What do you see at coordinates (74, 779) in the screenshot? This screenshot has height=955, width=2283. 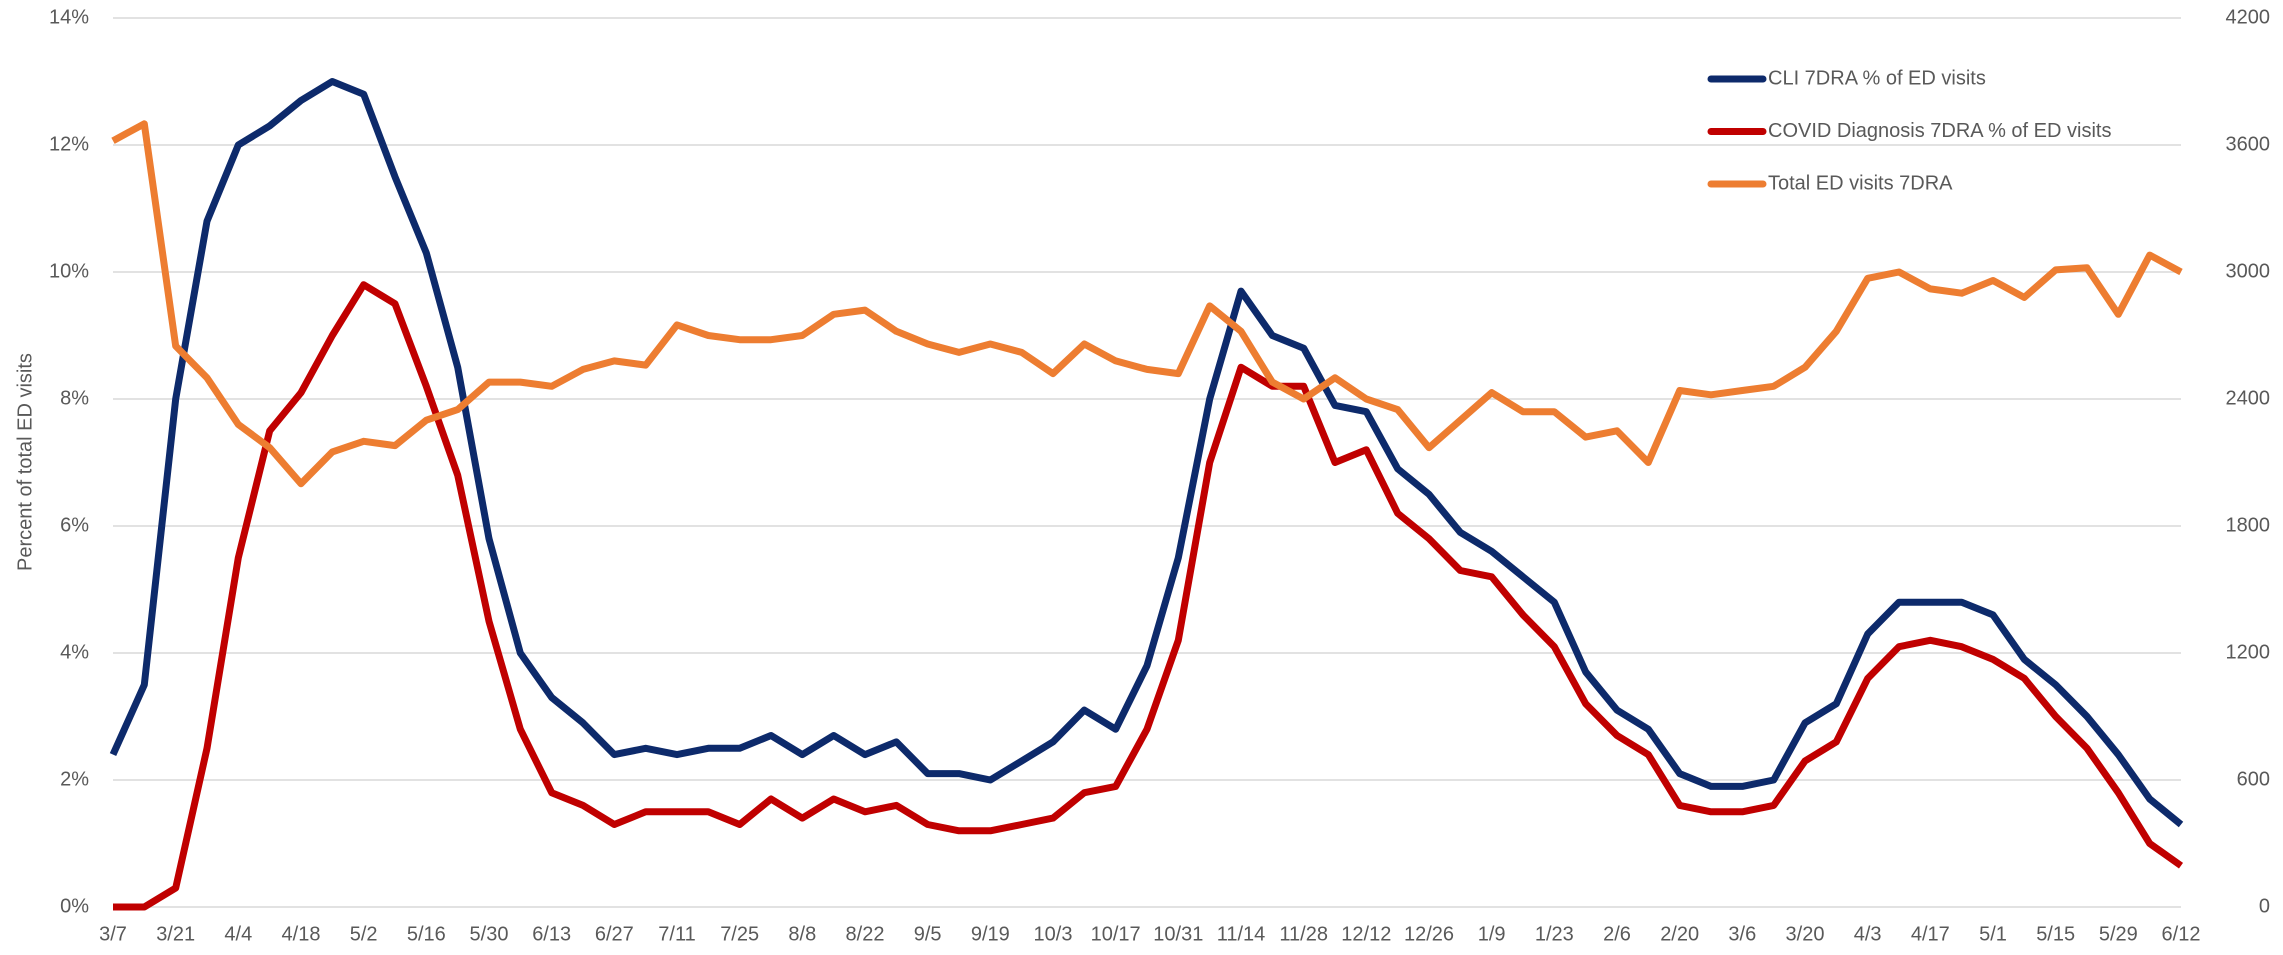 I see `y-tick-label: 2%` at bounding box center [74, 779].